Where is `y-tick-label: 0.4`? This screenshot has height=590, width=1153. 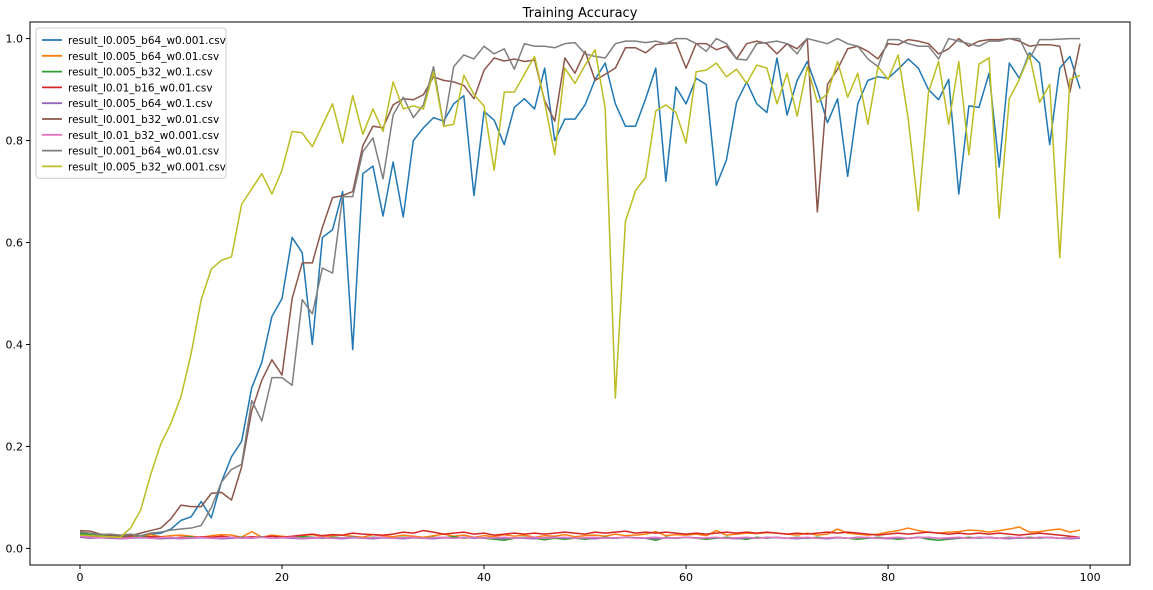 y-tick-label: 0.4 is located at coordinates (15, 344).